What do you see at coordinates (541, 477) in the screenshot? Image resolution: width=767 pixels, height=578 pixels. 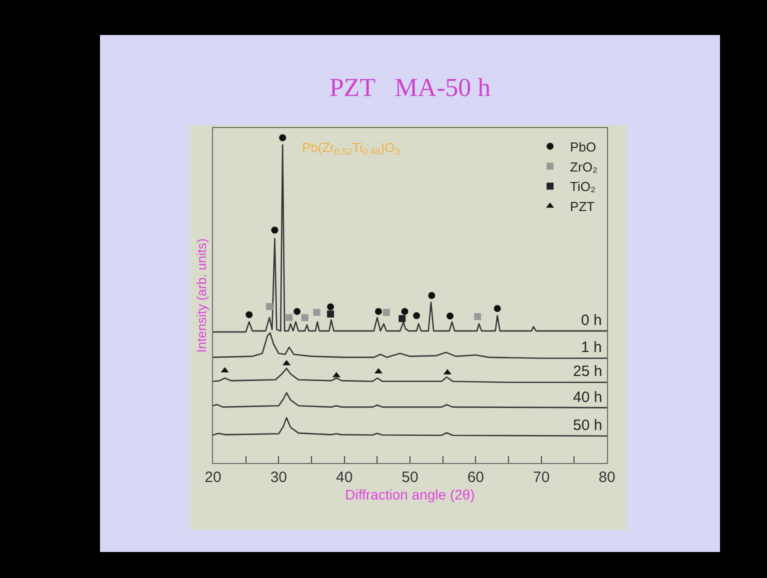 I see `x-tick-label: 70` at bounding box center [541, 477].